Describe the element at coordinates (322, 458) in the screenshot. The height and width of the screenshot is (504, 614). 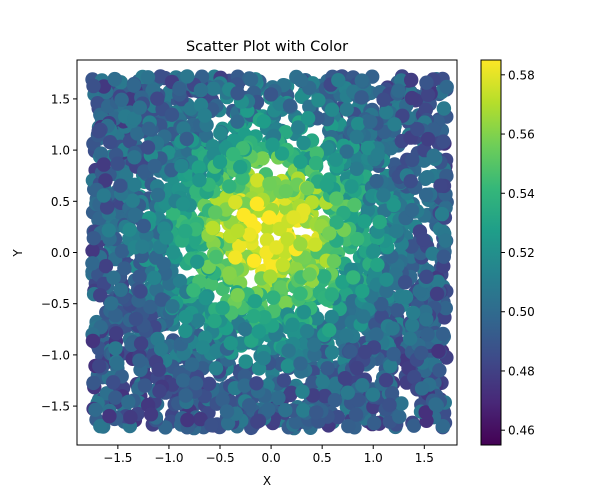
I see `x-tick-label: 0.5` at that location.